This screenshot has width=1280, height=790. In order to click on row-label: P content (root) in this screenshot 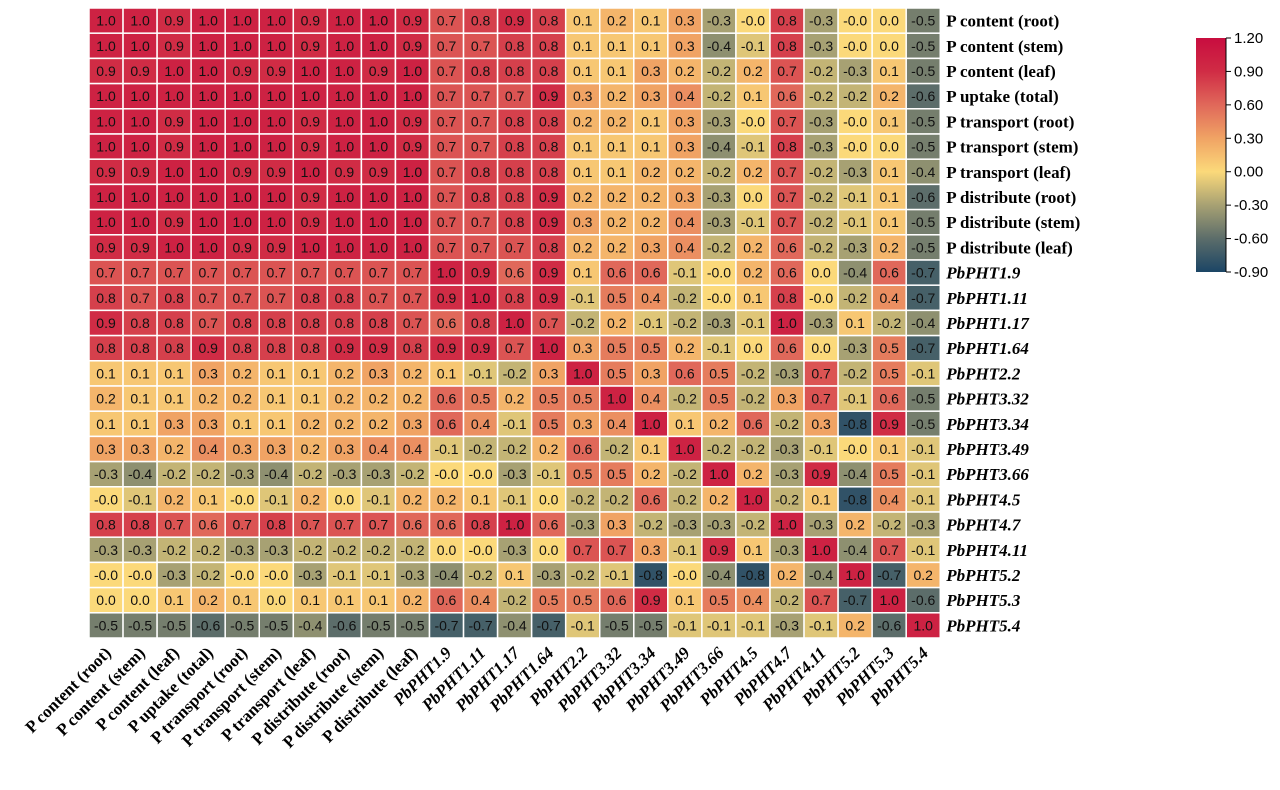, I will do `click(1002, 21)`.